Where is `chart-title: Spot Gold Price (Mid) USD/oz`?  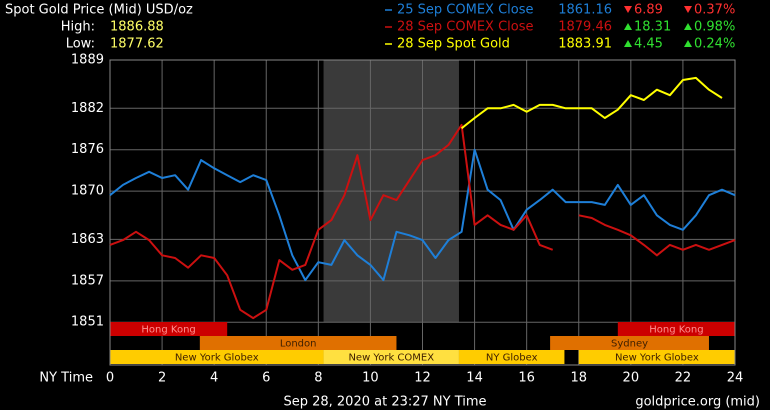 chart-title: Spot Gold Price (Mid) USD/oz is located at coordinates (99, 10).